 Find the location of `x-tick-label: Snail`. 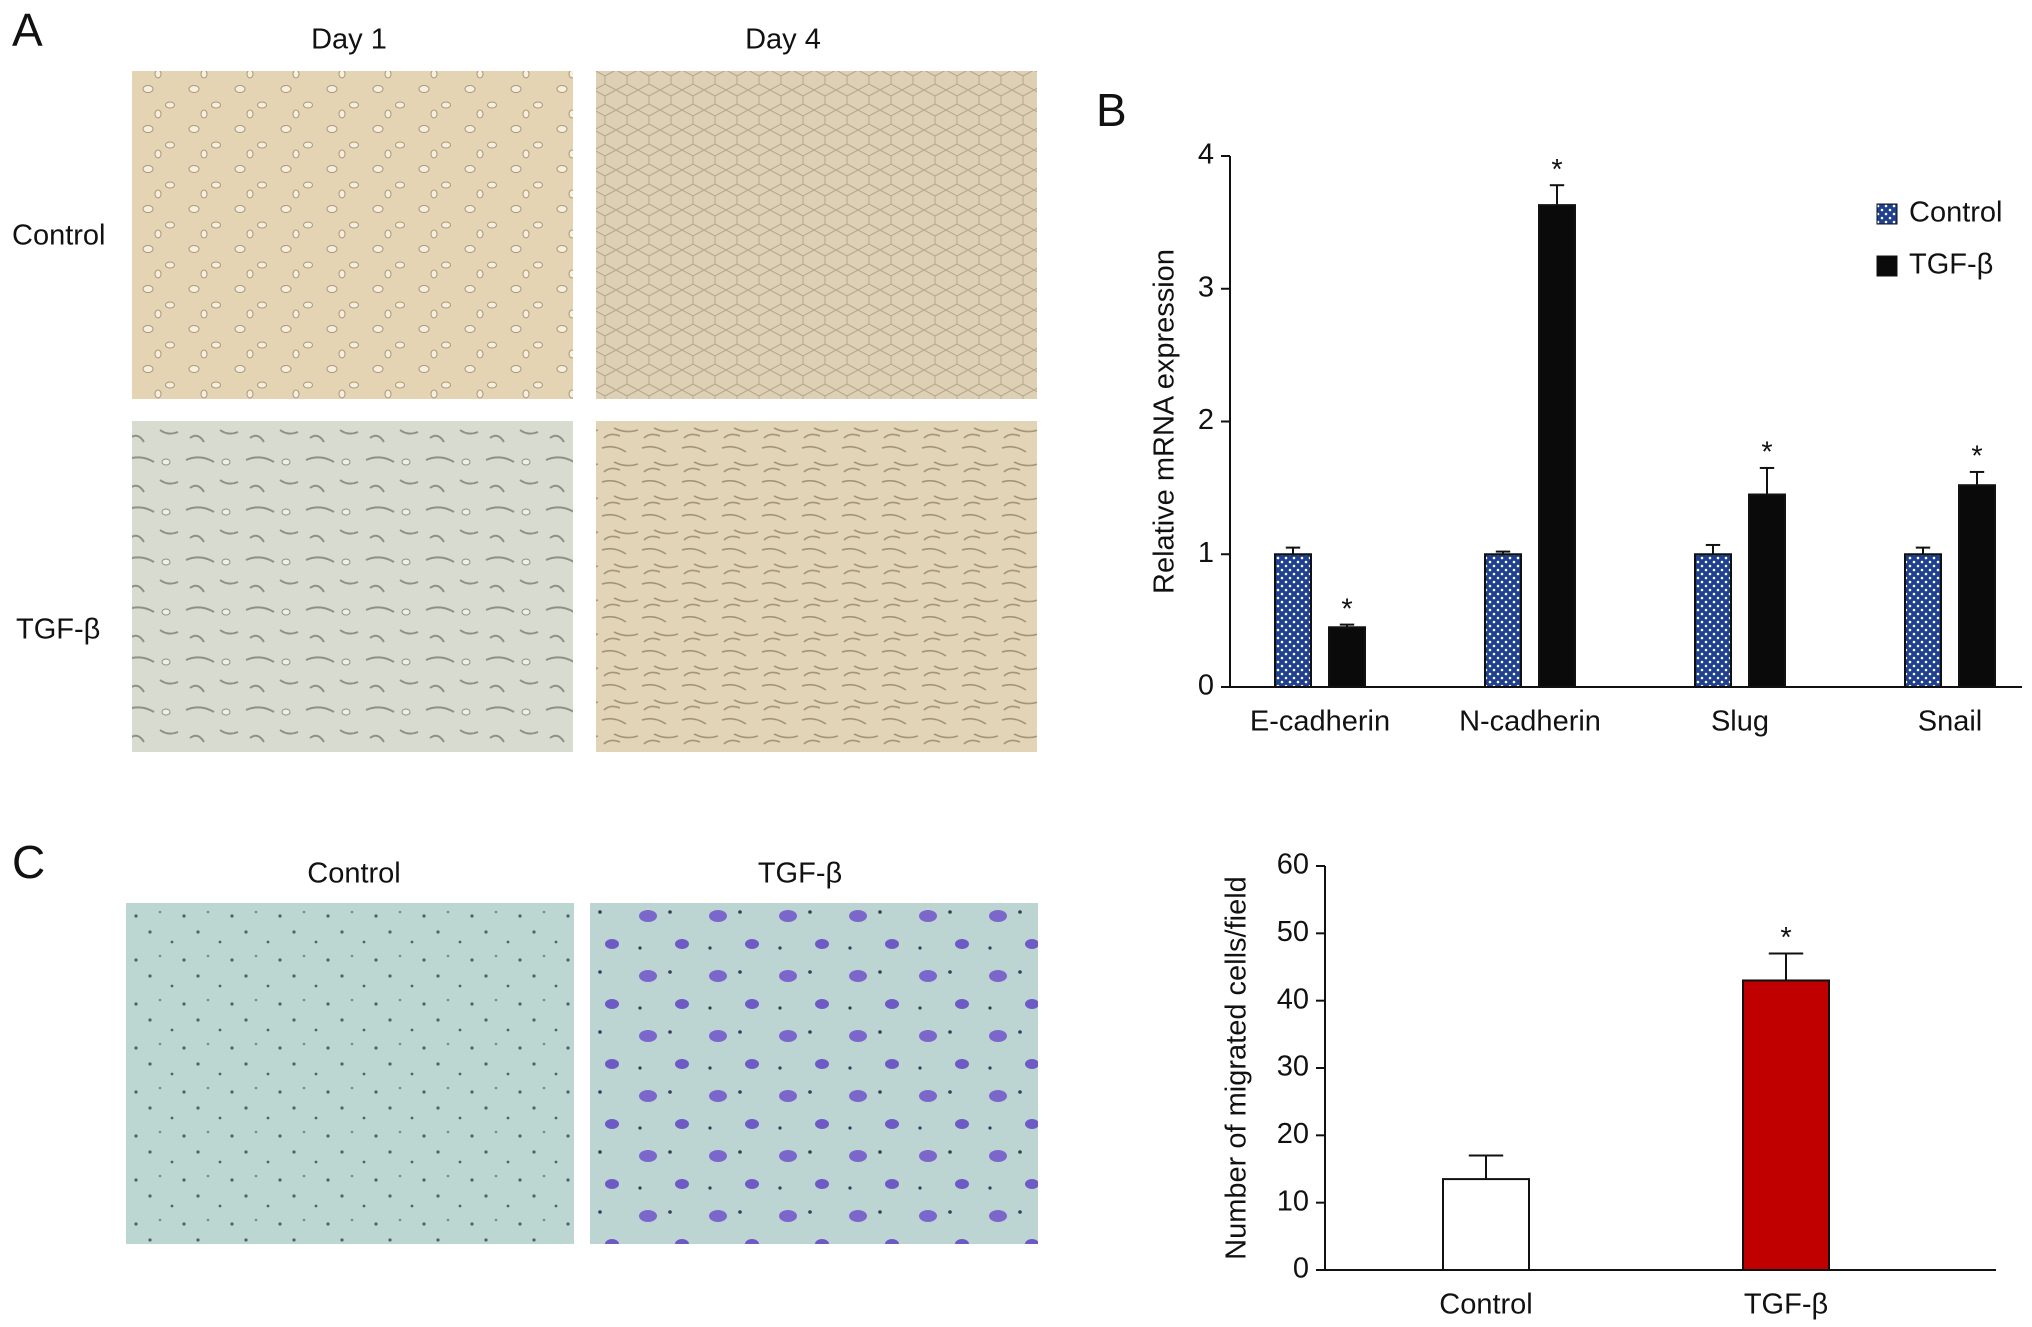

x-tick-label: Snail is located at coordinates (1950, 722).